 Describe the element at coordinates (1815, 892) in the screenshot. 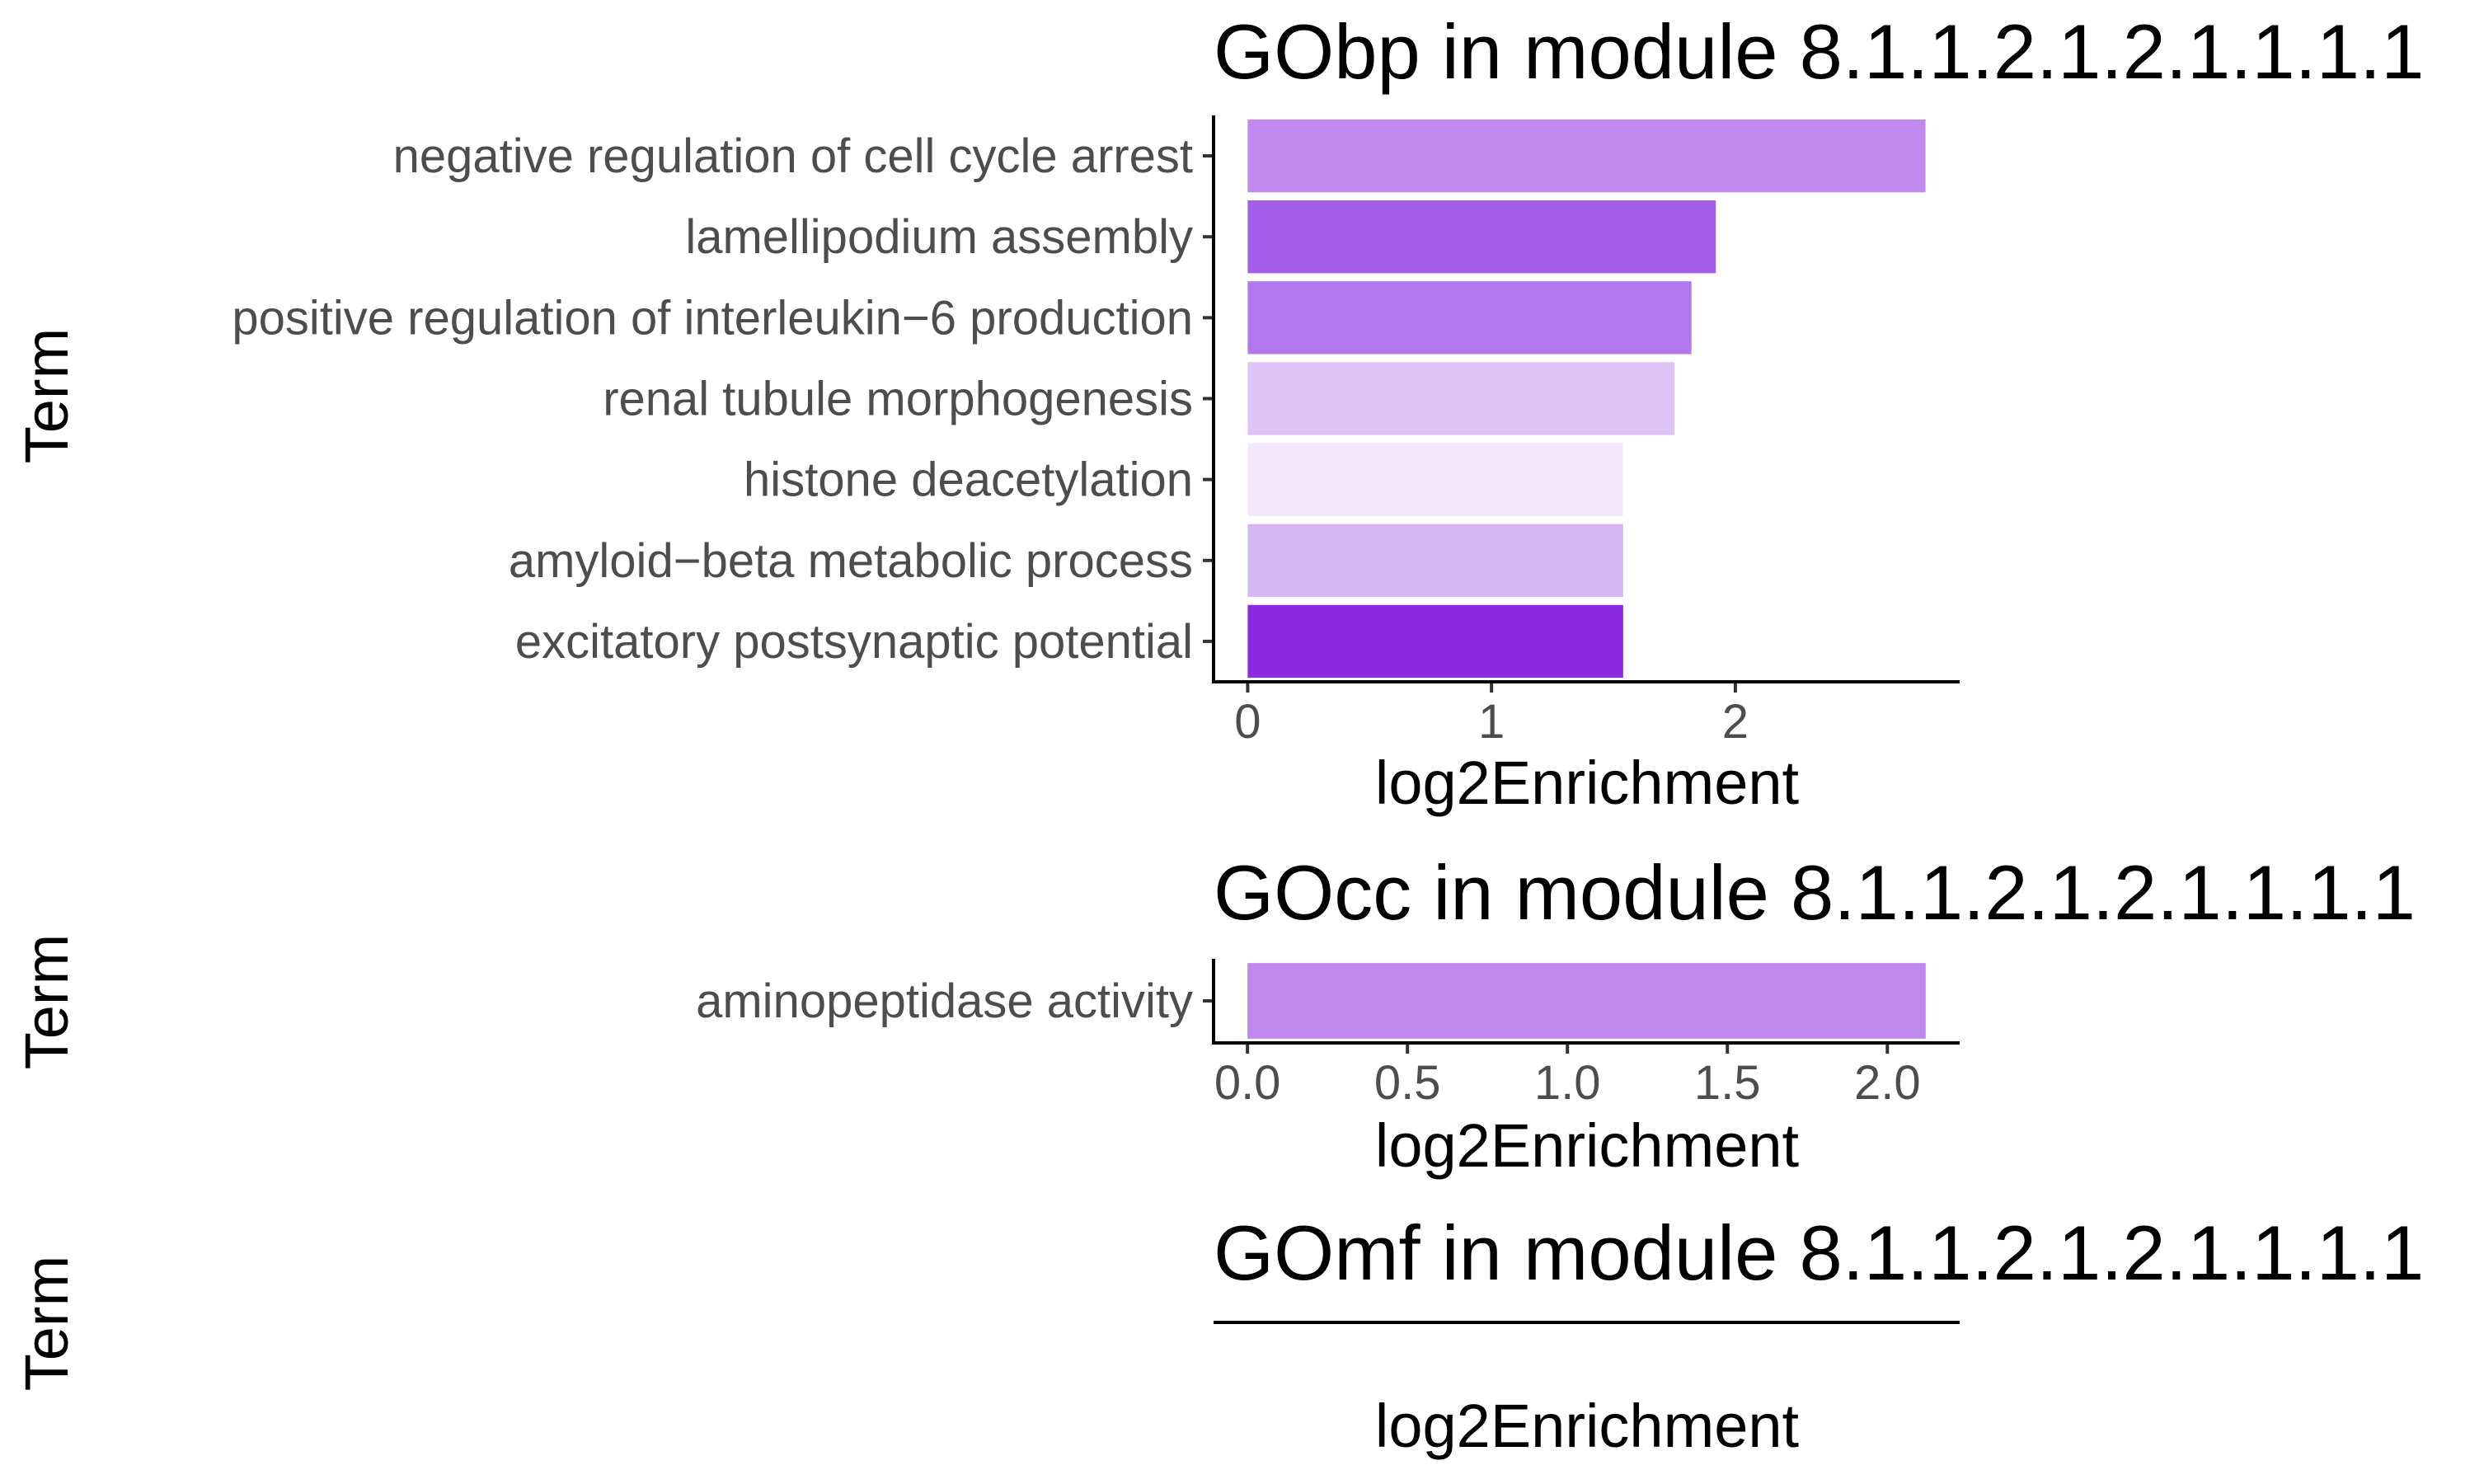

I see `chart-title: GOcc in module 8.1.1.2.1.2.1.1.1.1` at that location.